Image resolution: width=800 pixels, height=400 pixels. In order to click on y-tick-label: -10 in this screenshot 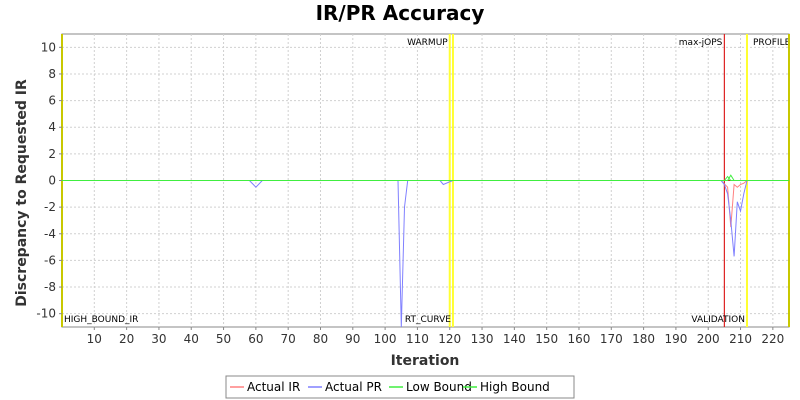, I will do `click(46, 314)`.